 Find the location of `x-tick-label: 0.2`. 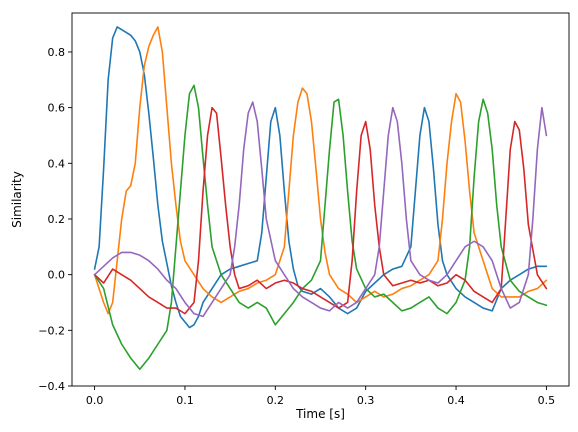

x-tick-label: 0.2 is located at coordinates (276, 400).